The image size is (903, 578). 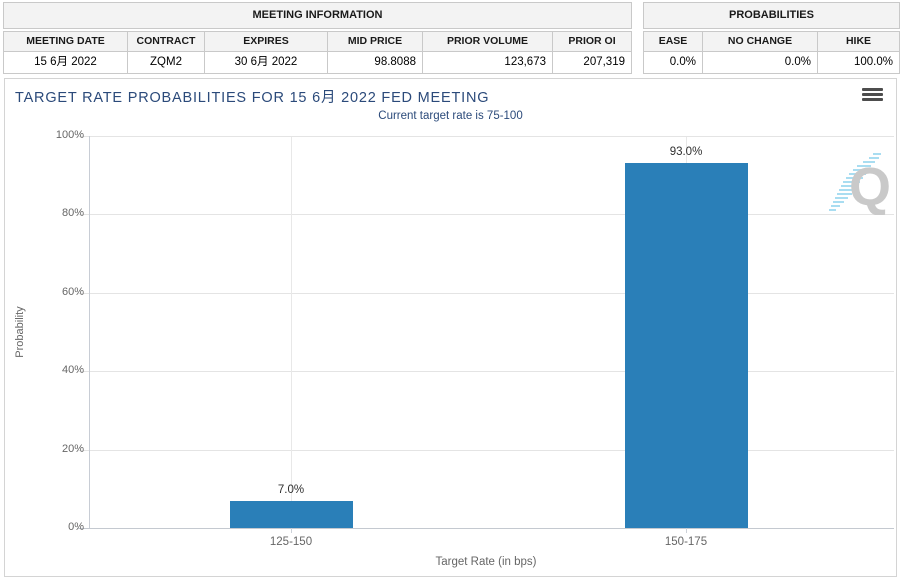 I want to click on x-category-label: 125-150, so click(x=291, y=542).